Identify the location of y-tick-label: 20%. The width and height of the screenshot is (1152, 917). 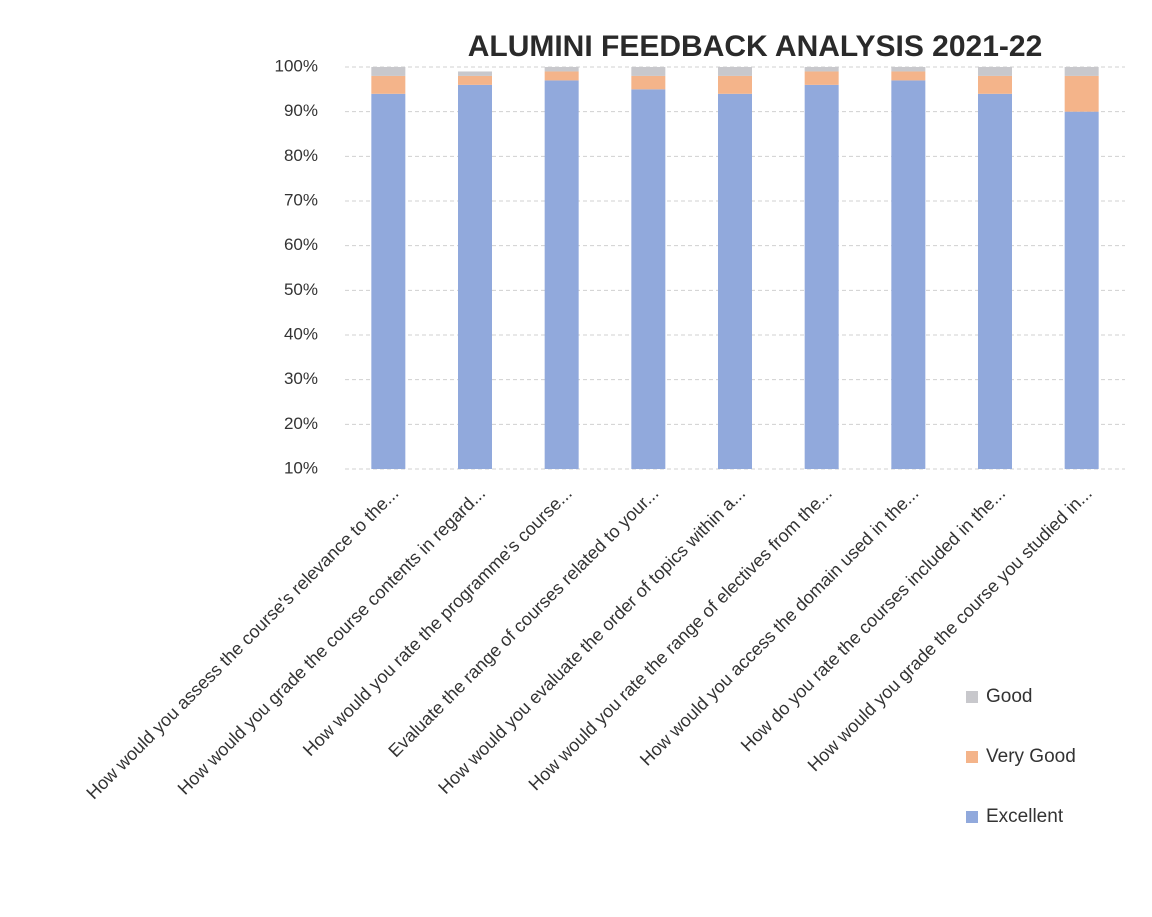
(301, 423).